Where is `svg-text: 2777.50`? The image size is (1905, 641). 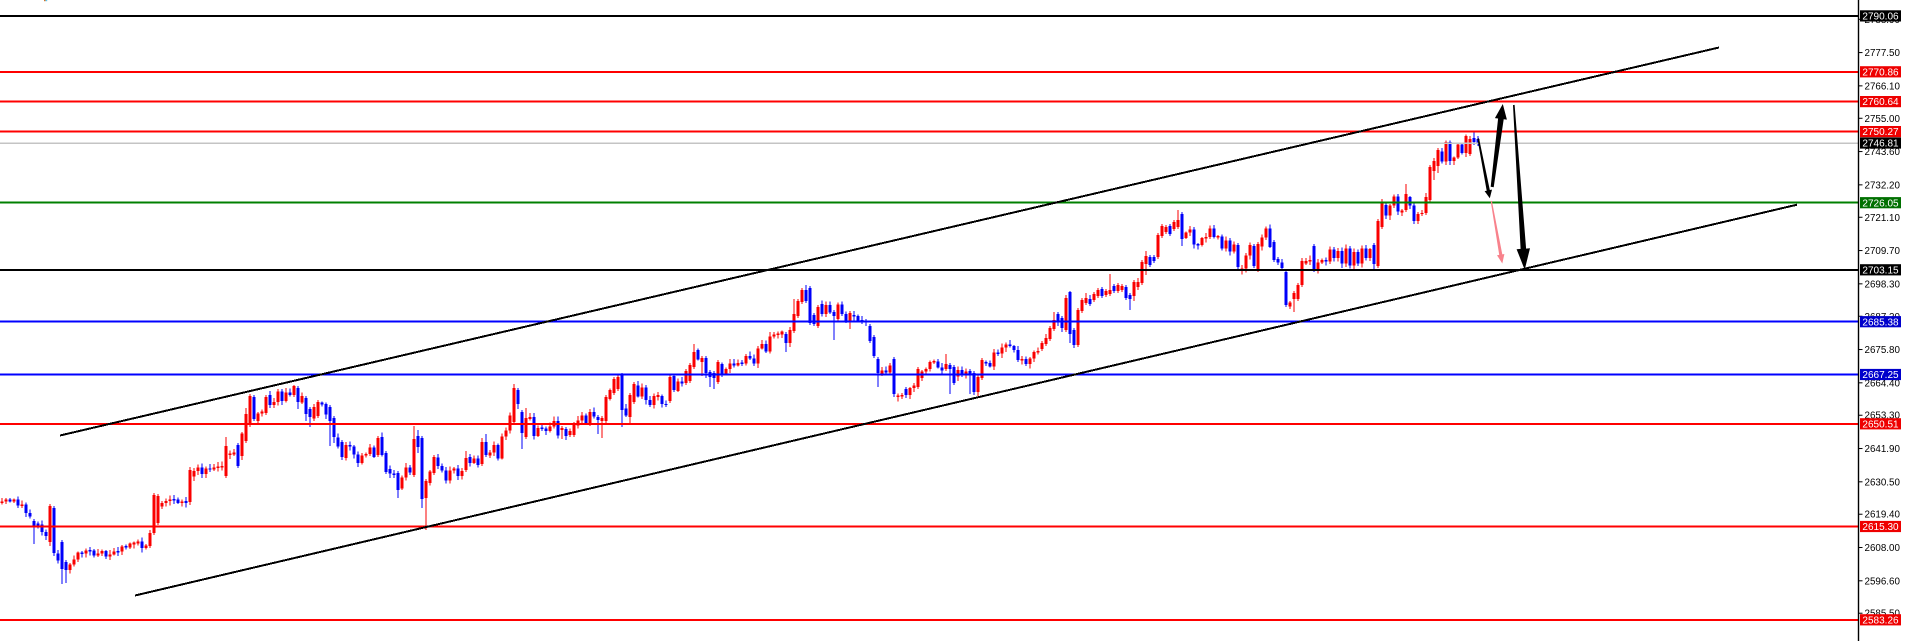 svg-text: 2777.50 is located at coordinates (1883, 53).